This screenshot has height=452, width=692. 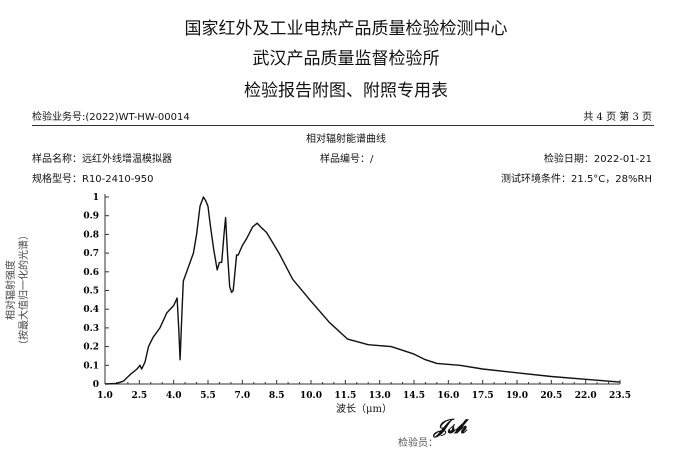 I want to click on x-tick-label: 22.0, so click(x=586, y=396).